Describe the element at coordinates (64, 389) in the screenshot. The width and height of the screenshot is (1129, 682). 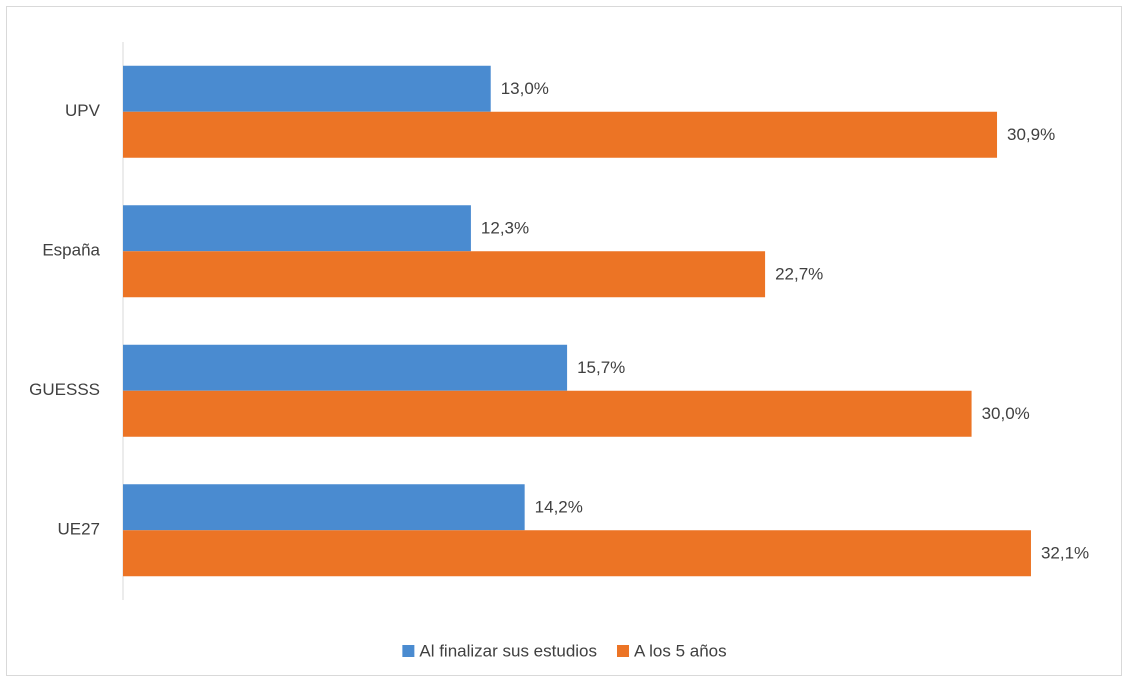
I see `y-tick-label: GUESSS` at that location.